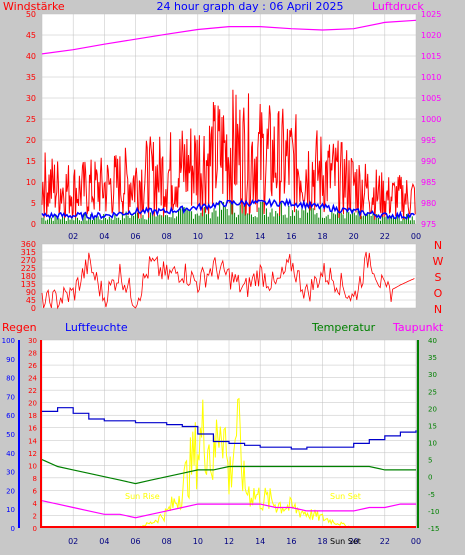  I want to click on label-temperatur: Temperatur, so click(343, 327).